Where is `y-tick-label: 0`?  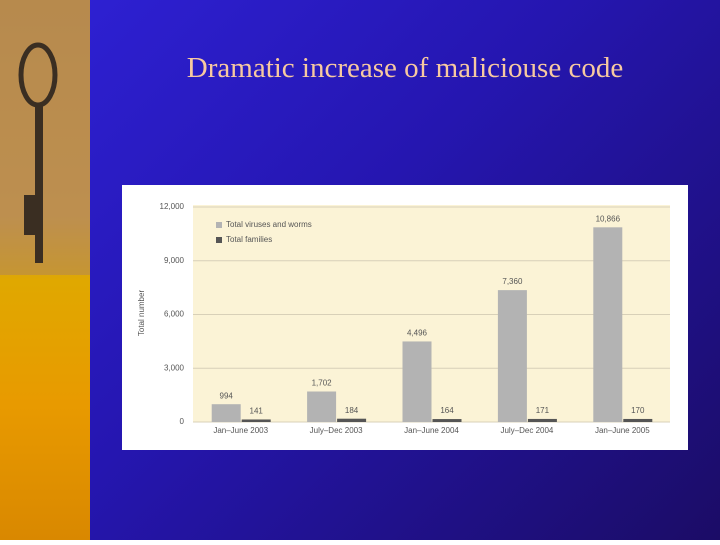
y-tick-label: 0 is located at coordinates (182, 421).